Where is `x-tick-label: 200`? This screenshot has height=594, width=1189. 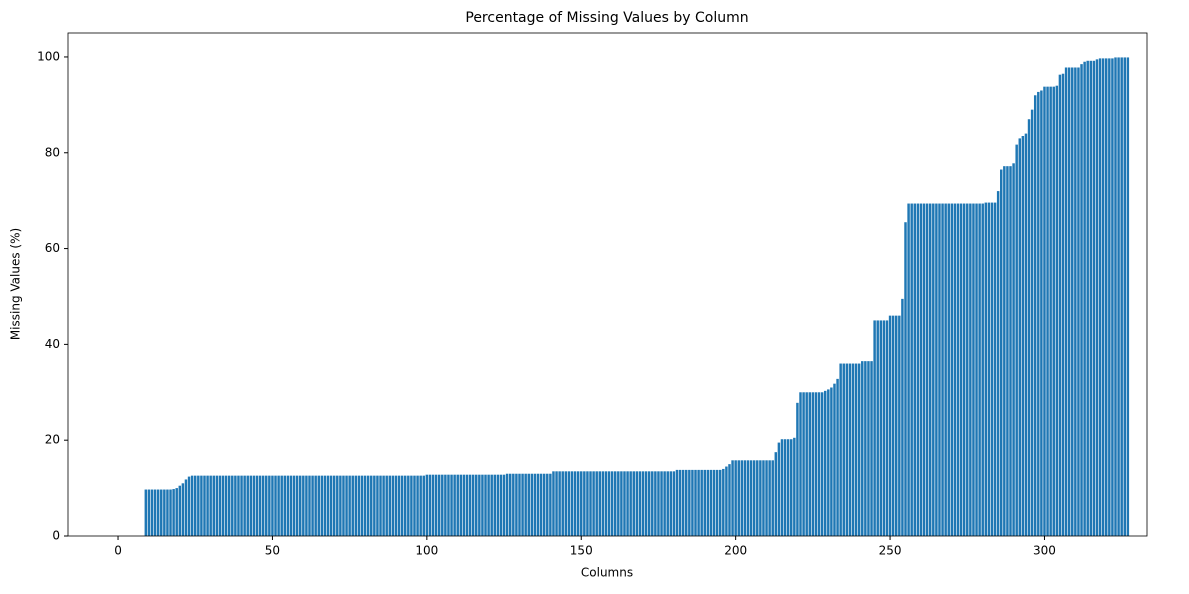
x-tick-label: 200 is located at coordinates (735, 551).